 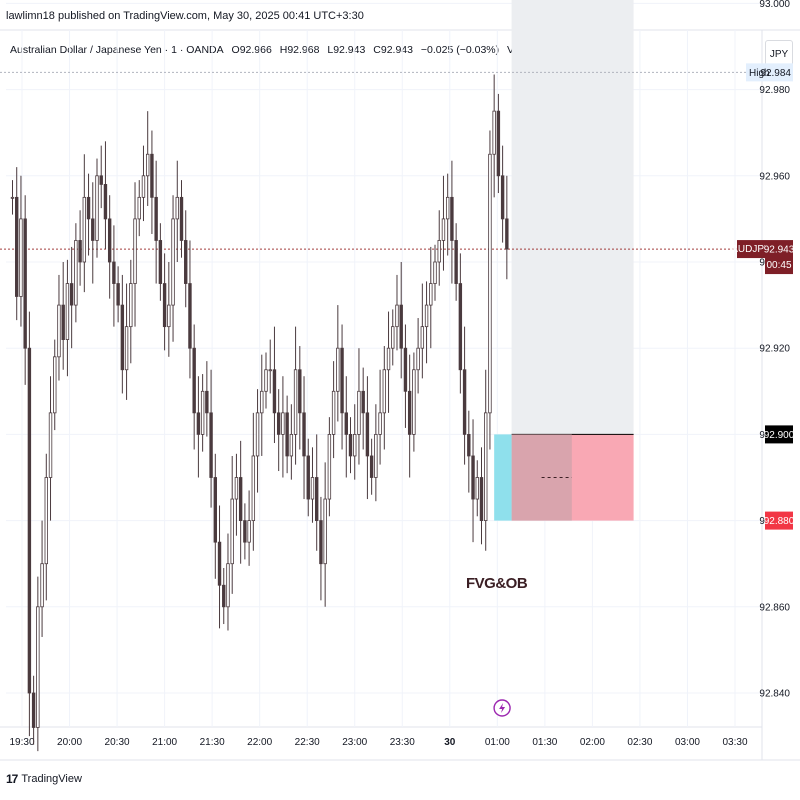 What do you see at coordinates (117, 742) in the screenshot?
I see `x-tick-label: 20:30` at bounding box center [117, 742].